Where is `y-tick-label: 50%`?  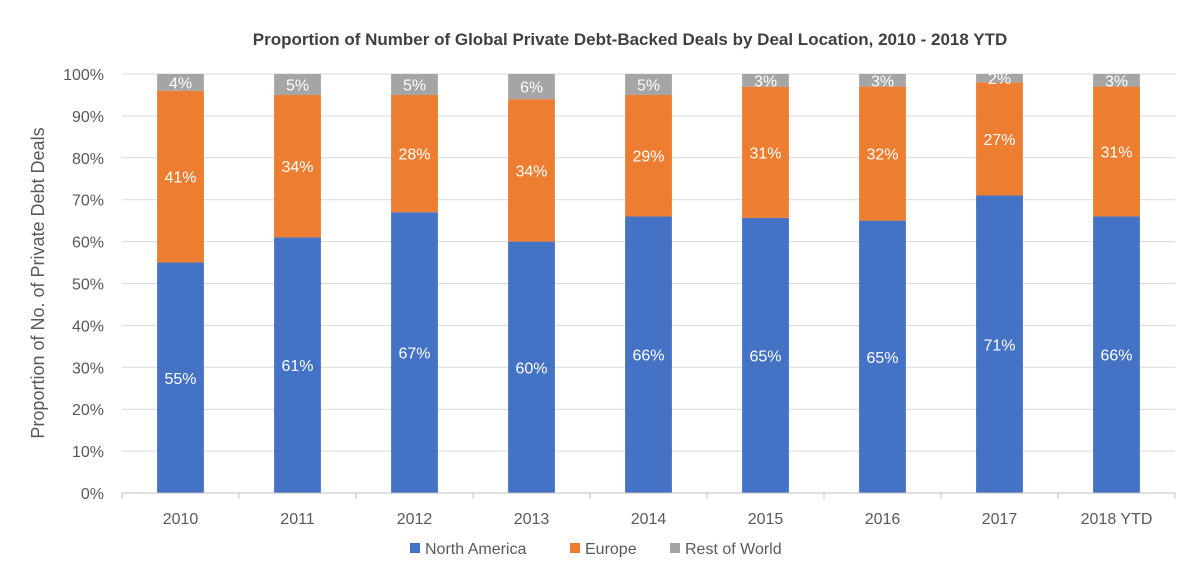
y-tick-label: 50% is located at coordinates (88, 285).